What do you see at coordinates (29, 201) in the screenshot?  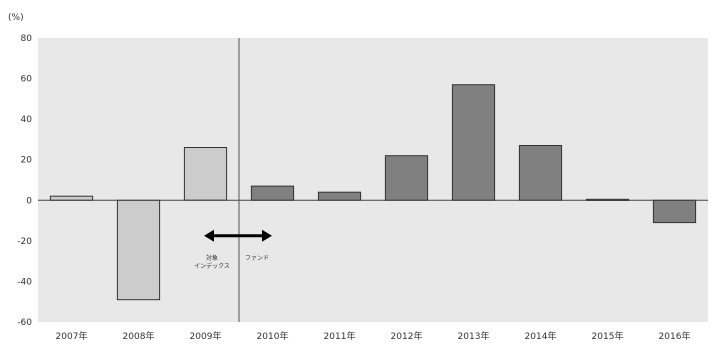 I see `y-tick-label: 0` at bounding box center [29, 201].